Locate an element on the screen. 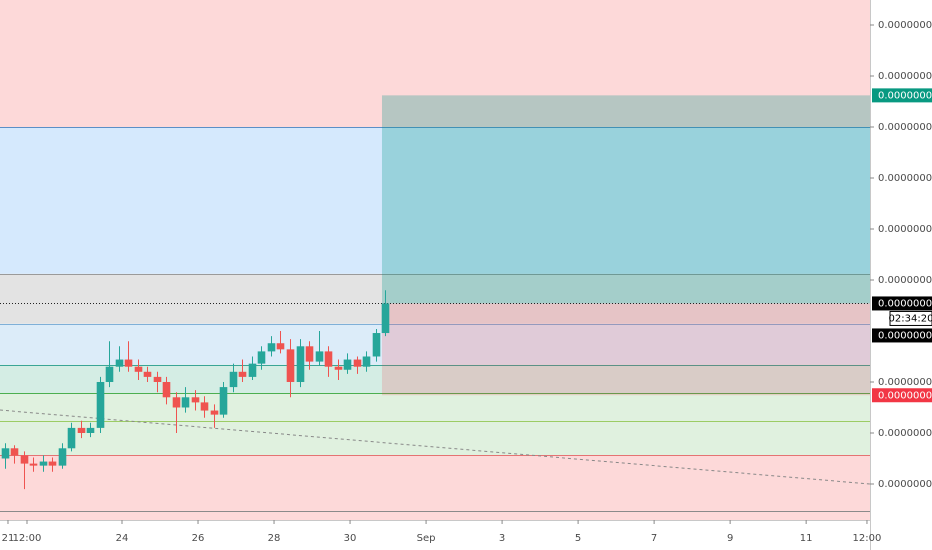 The image size is (932, 550). price-badge-label: 0.0000000337 is located at coordinates (905, 395).